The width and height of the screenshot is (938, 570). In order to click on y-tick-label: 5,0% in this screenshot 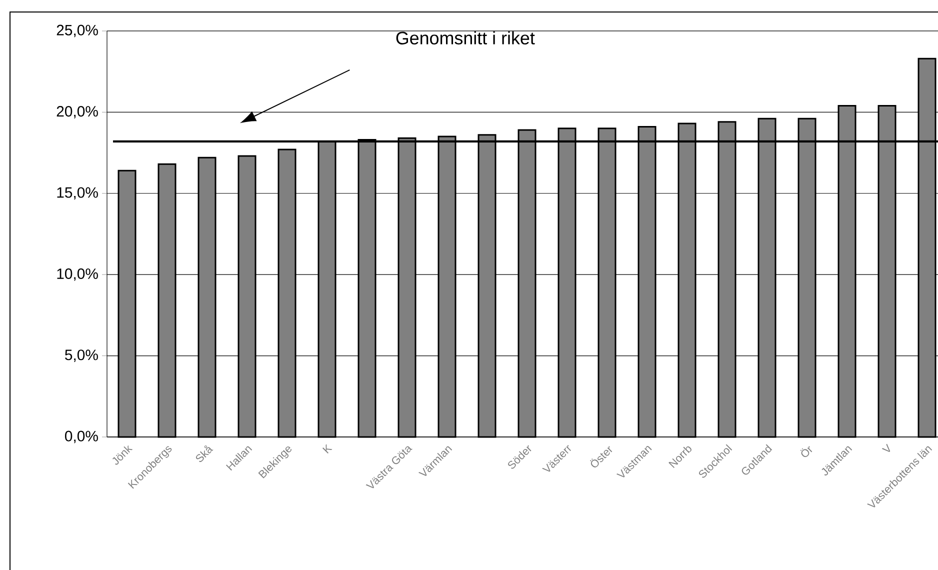, I will do `click(81, 356)`.